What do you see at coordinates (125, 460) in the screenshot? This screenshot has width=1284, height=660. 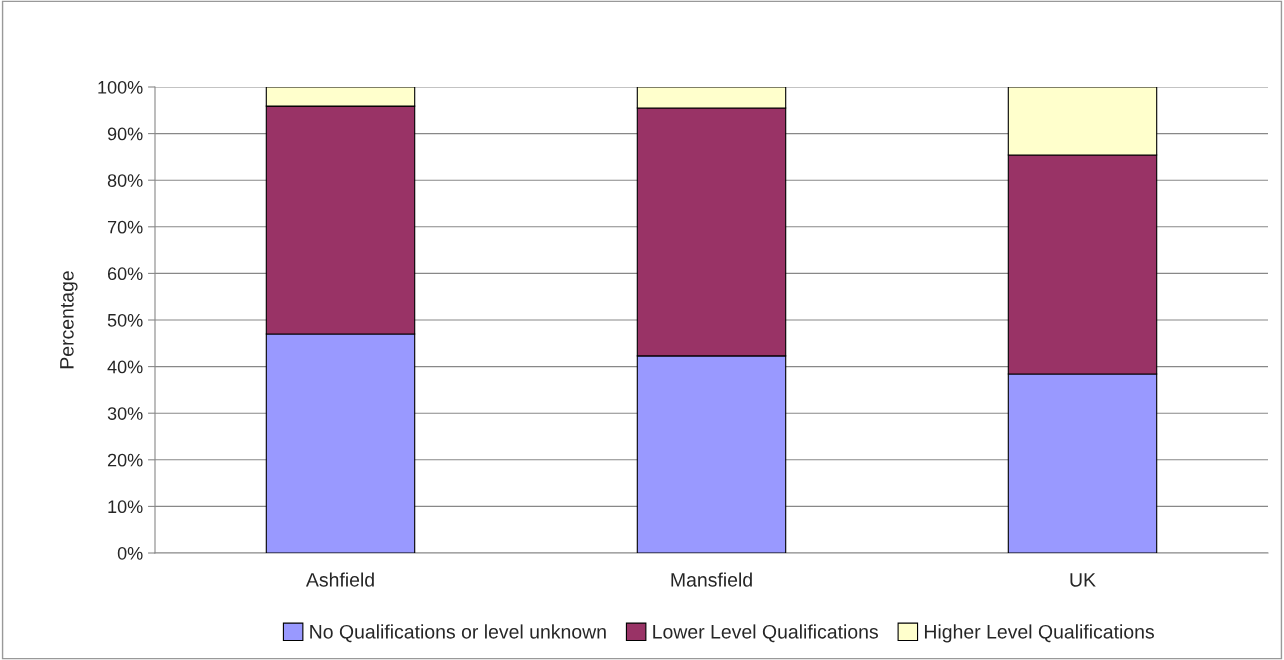 I see `y-tick-label: 20%` at bounding box center [125, 460].